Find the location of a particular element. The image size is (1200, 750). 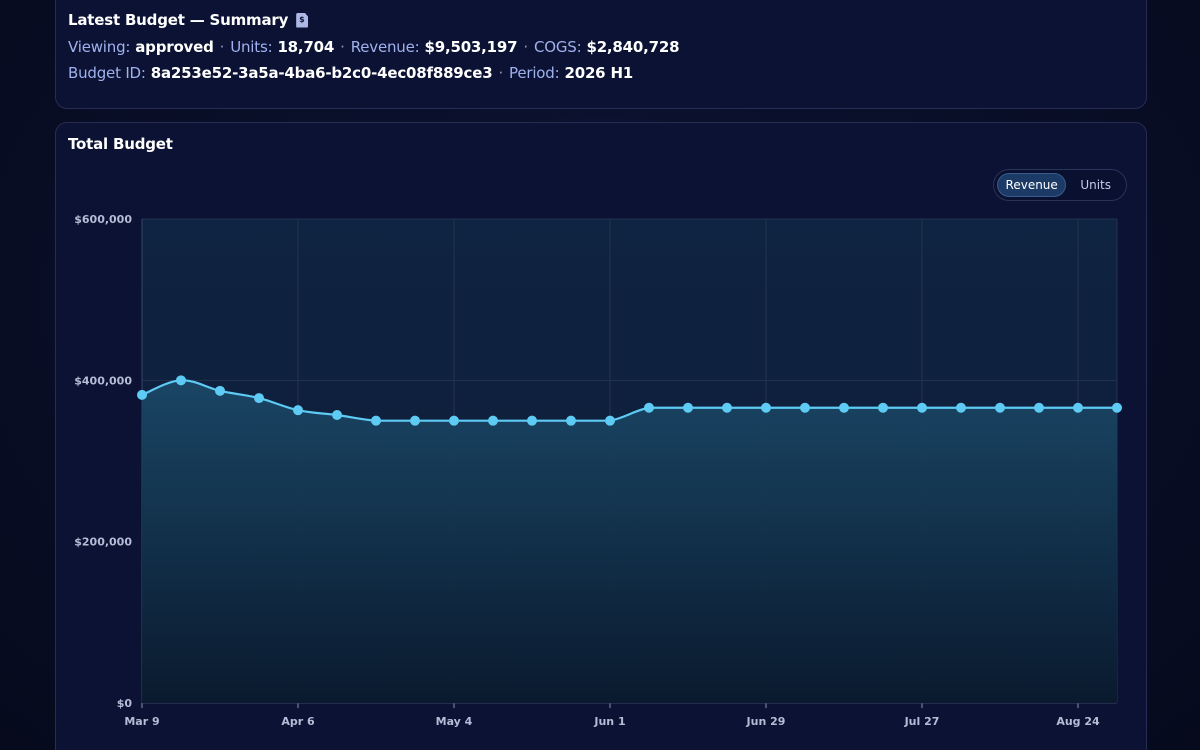

document-dollar-icon is located at coordinates (302, 20).